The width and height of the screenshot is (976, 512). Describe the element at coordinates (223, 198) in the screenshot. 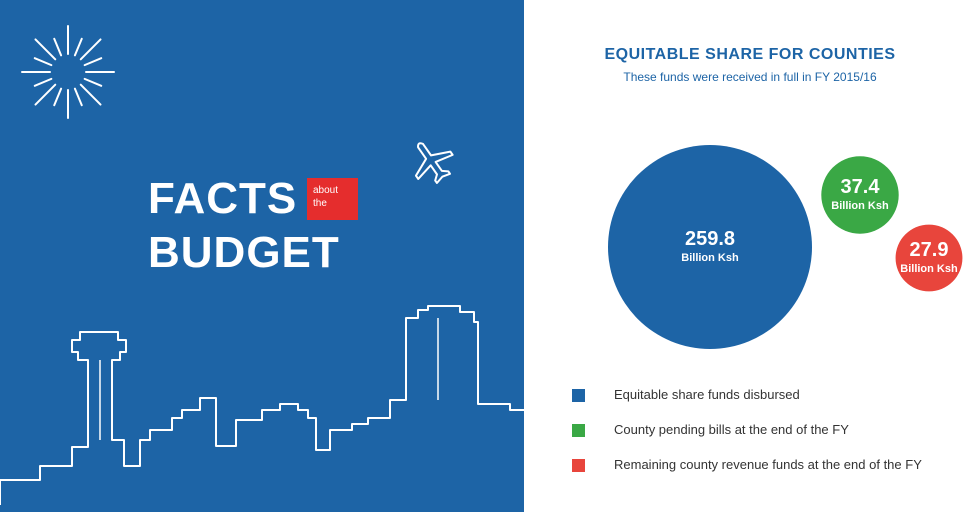

I see `facts-heading: FACTS` at that location.